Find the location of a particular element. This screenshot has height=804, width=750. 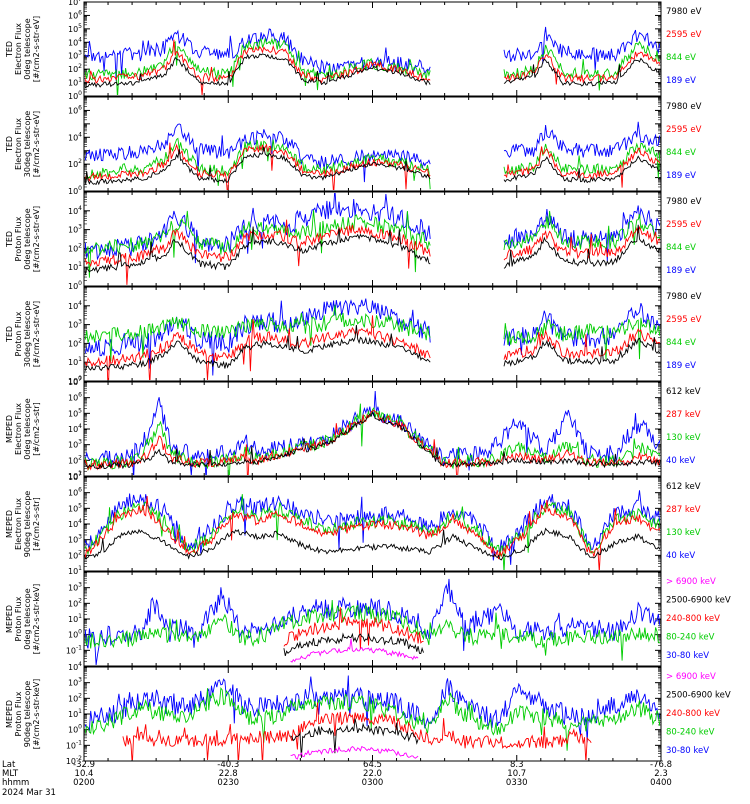

legend-entry: 287 keV is located at coordinates (683, 510).